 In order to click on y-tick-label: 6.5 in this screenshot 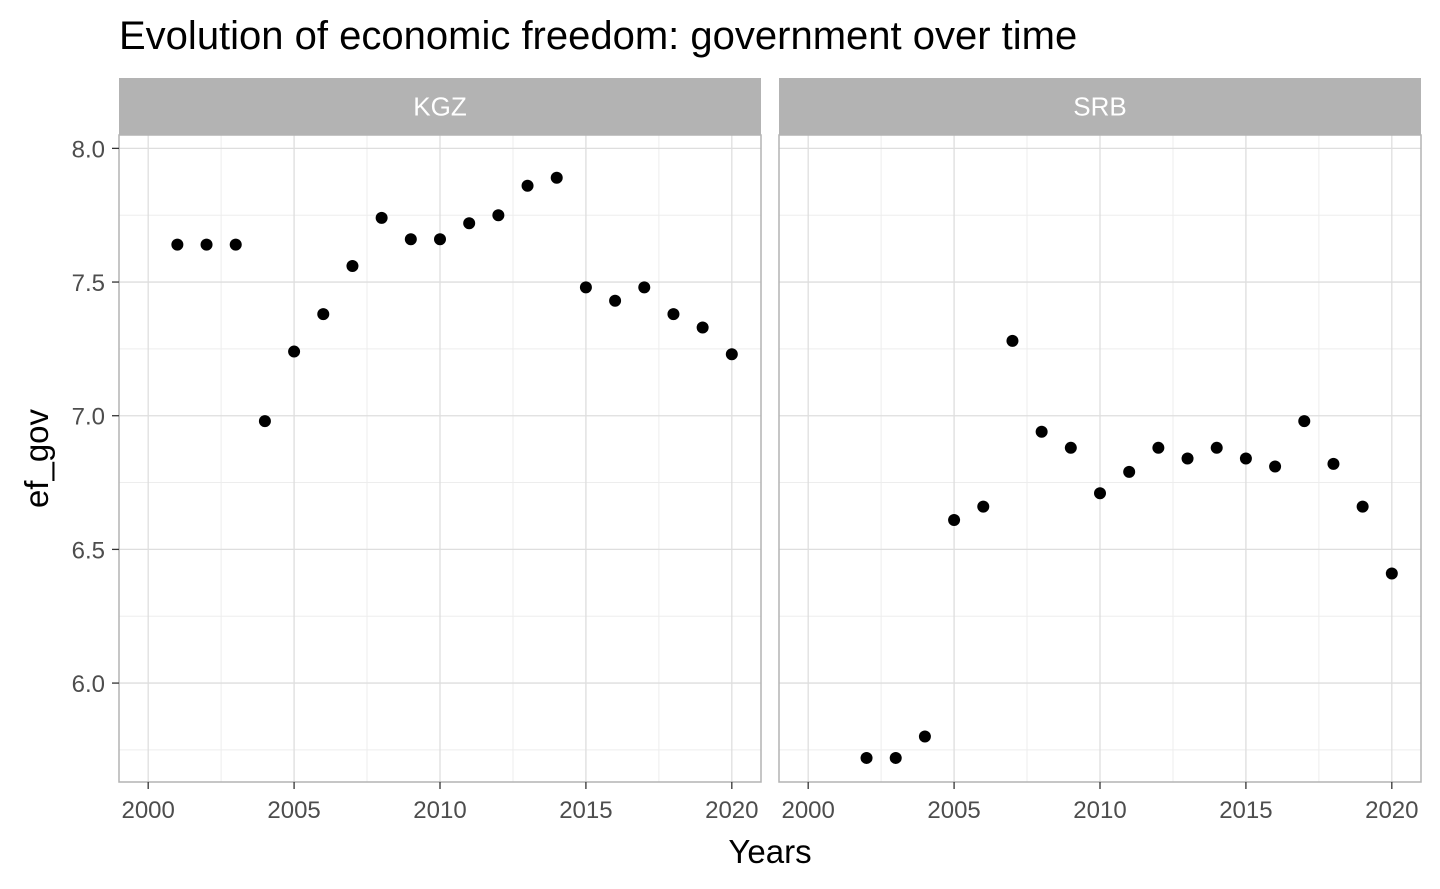, I will do `click(88, 550)`.